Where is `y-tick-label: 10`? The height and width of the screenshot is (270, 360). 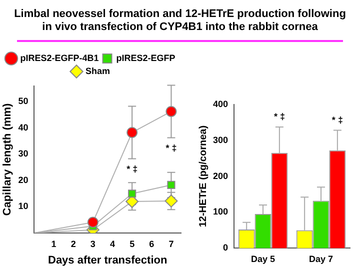
y-tick-label: 10 is located at coordinates (23, 206).